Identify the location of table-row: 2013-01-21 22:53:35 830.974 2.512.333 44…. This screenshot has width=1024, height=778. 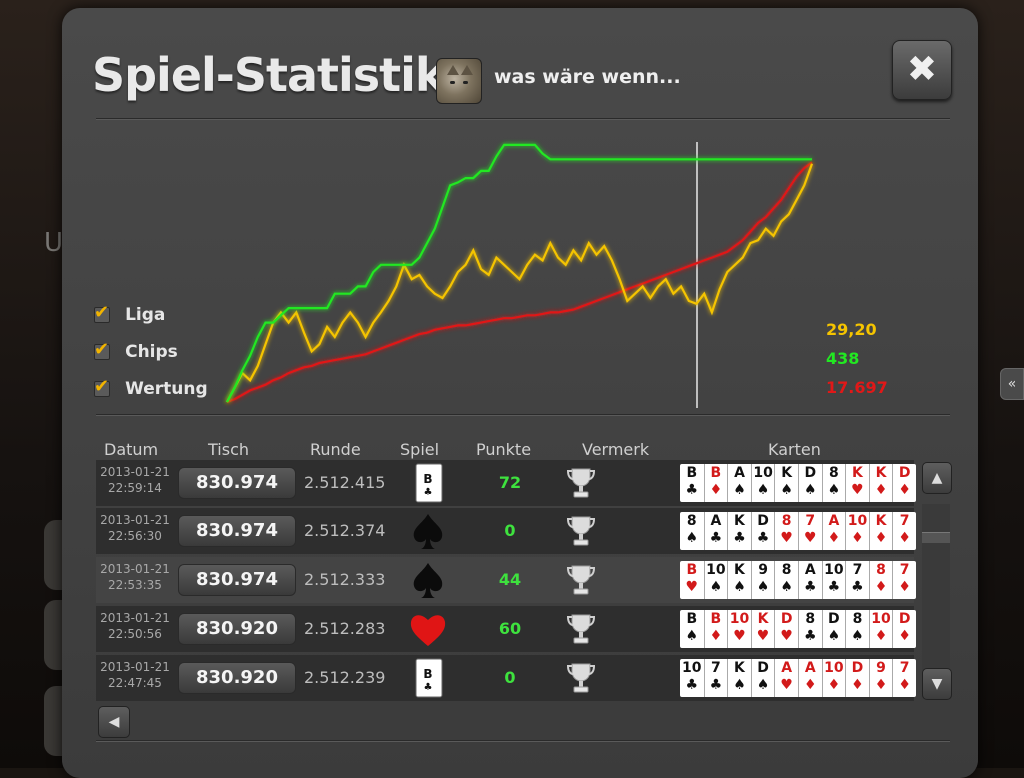
(506, 580).